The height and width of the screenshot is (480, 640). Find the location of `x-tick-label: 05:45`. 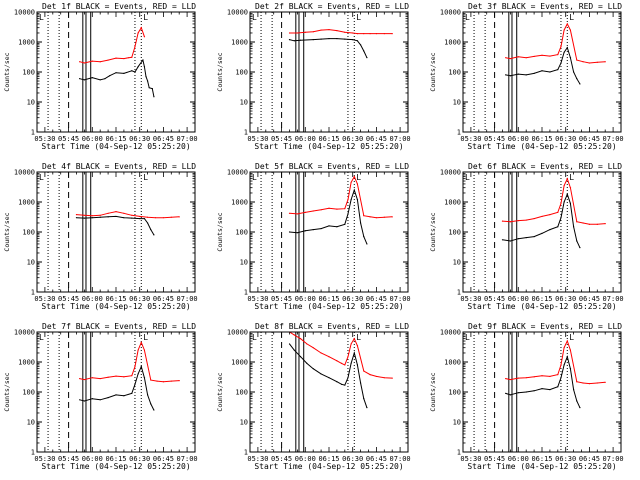

x-tick-label: 05:45 is located at coordinates (494, 459).